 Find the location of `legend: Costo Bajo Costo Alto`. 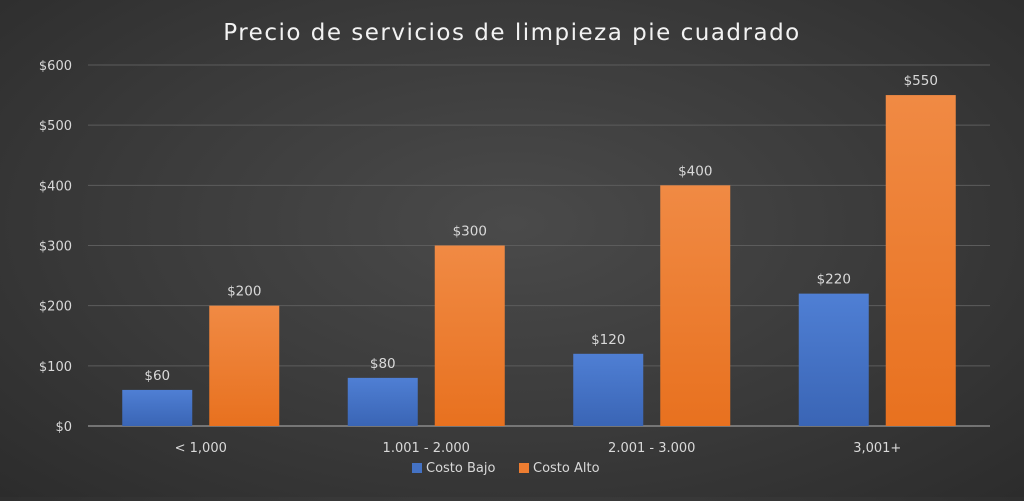

legend: Costo Bajo Costo Alto is located at coordinates (506, 468).